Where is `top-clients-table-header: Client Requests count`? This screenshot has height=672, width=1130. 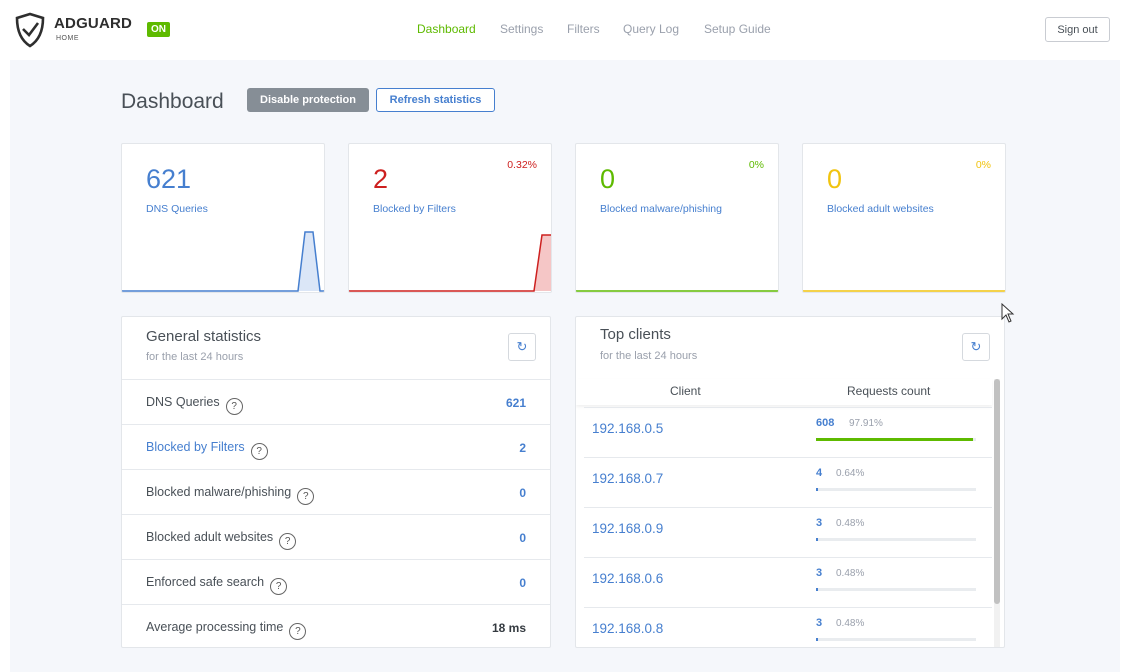 top-clients-table-header: Client Requests count is located at coordinates (784, 392).